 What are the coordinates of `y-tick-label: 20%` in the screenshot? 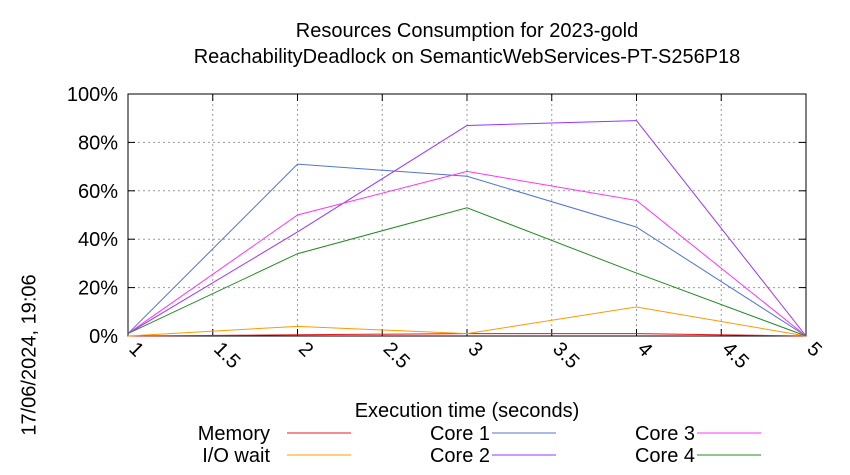 It's located at (98, 289).